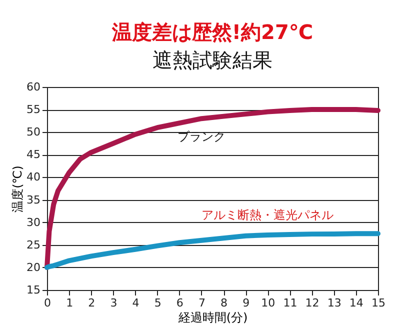 This screenshot has width=400, height=328. Describe the element at coordinates (158, 303) in the screenshot. I see `x-tick-label: 5` at that location.